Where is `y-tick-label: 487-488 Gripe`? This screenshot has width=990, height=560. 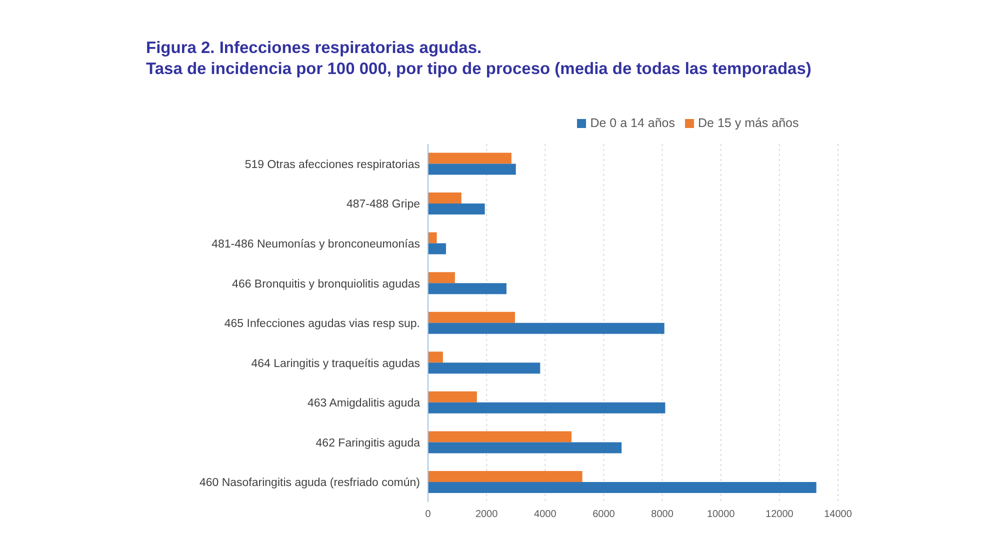 y-tick-label: 487-488 Gripe is located at coordinates (383, 204).